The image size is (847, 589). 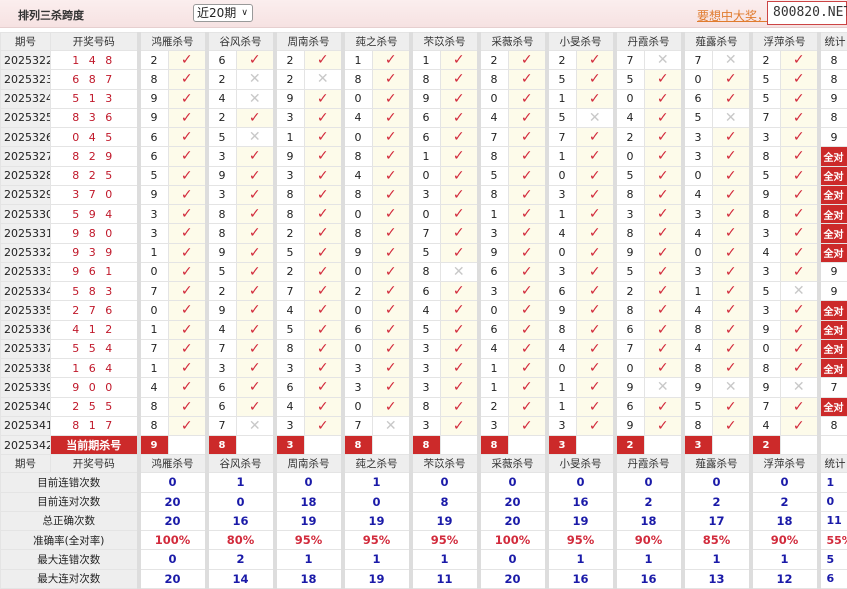 I want to click on stats-value: 2, so click(x=241, y=559).